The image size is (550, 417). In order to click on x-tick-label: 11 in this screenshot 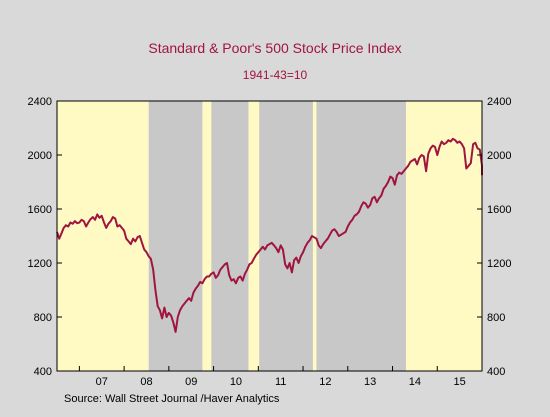, I will do `click(280, 382)`.